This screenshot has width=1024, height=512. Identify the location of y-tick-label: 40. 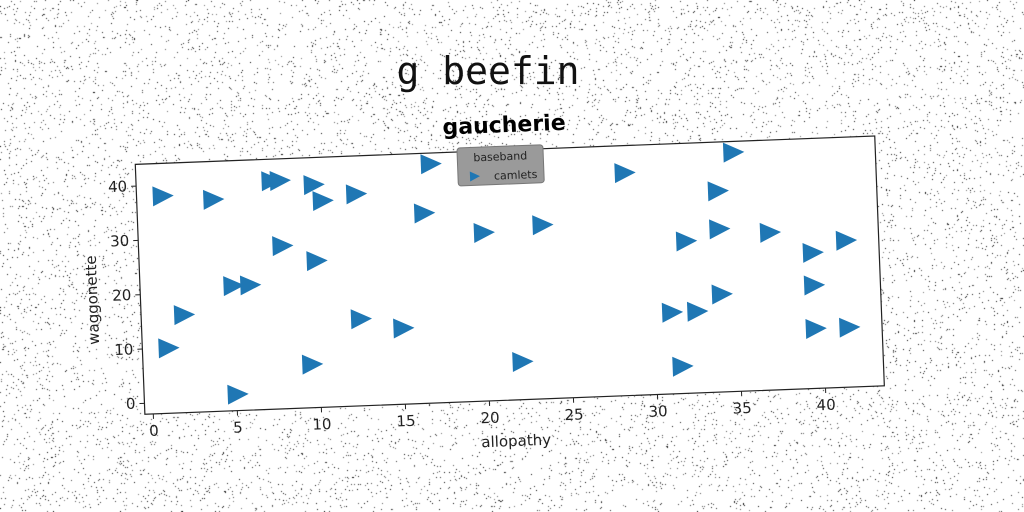
(118, 186).